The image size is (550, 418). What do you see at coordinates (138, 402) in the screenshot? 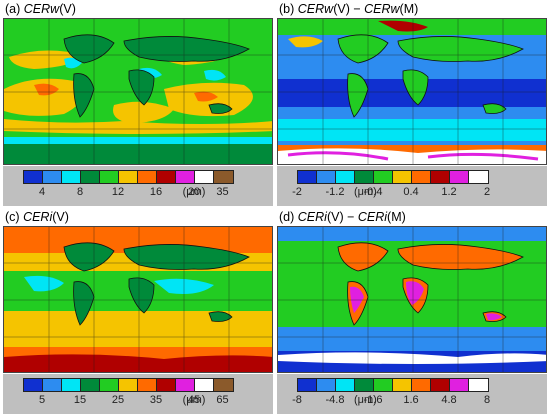
I see `colorbar-ticks: 5 15 25 35 45 65` at bounding box center [138, 402].